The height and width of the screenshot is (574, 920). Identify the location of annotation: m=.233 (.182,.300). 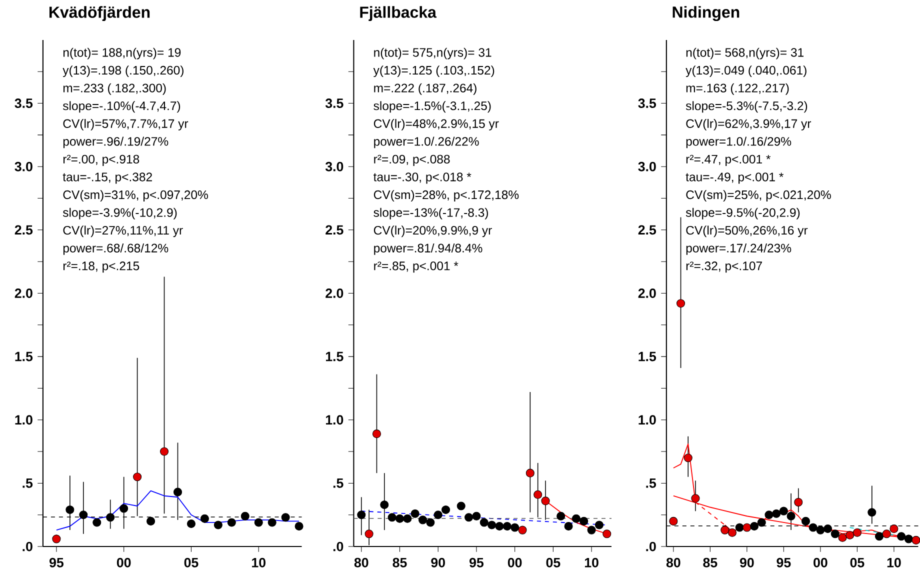
(114, 90).